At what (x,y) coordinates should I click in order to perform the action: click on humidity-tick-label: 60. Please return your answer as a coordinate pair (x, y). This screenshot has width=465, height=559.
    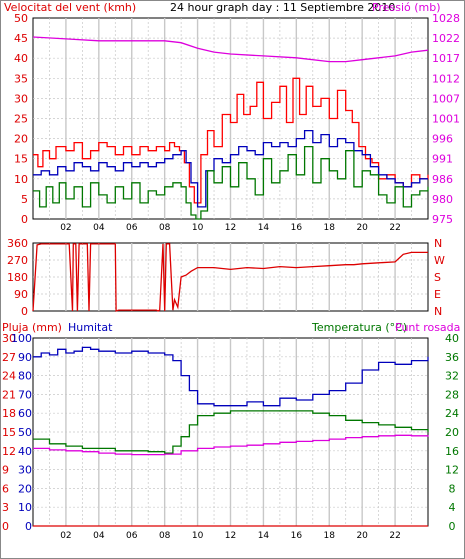
    Looking at the image, I should click on (25, 413).